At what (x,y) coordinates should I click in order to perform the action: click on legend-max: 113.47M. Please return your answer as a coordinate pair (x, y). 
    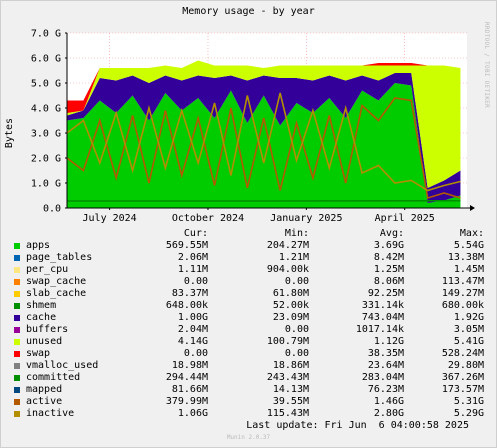
    Looking at the image, I should click on (462, 281).